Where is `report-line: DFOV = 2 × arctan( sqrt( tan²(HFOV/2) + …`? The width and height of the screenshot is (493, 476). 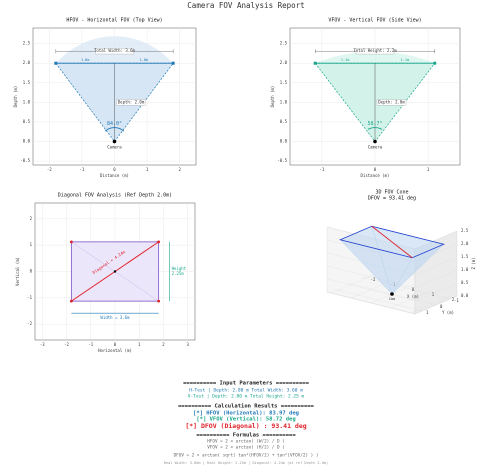 report-line: DFOV = 2 × arctan( sqrt( tan²(HFOV/2) + … is located at coordinates (246, 456).